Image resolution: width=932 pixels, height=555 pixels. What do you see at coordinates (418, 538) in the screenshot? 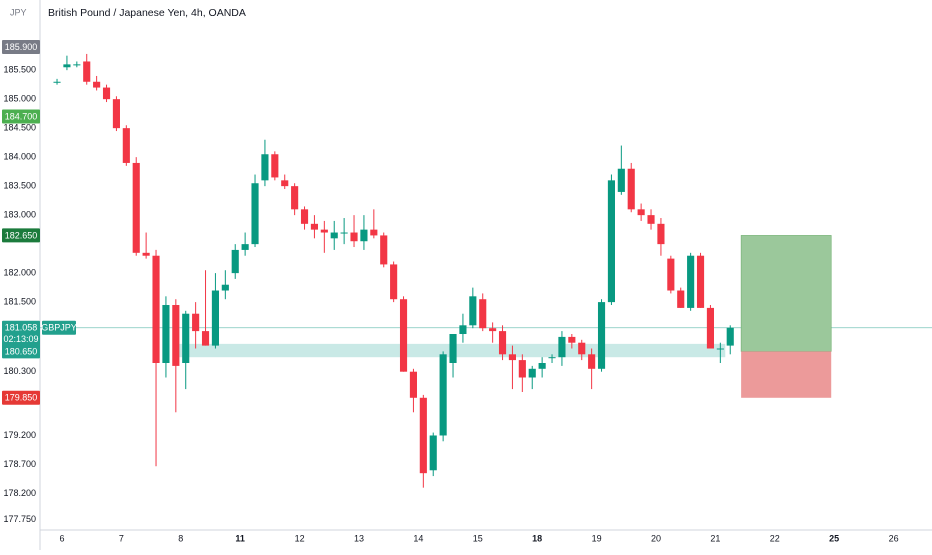
I see `x-tick-label: 14` at bounding box center [418, 538].